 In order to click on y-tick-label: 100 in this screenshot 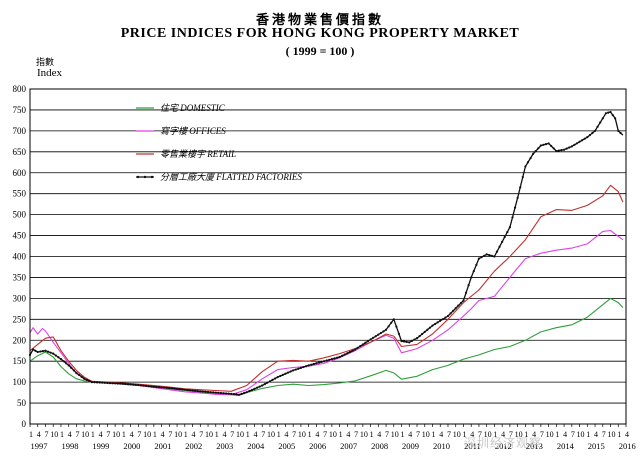, I will do `click(20, 382)`.